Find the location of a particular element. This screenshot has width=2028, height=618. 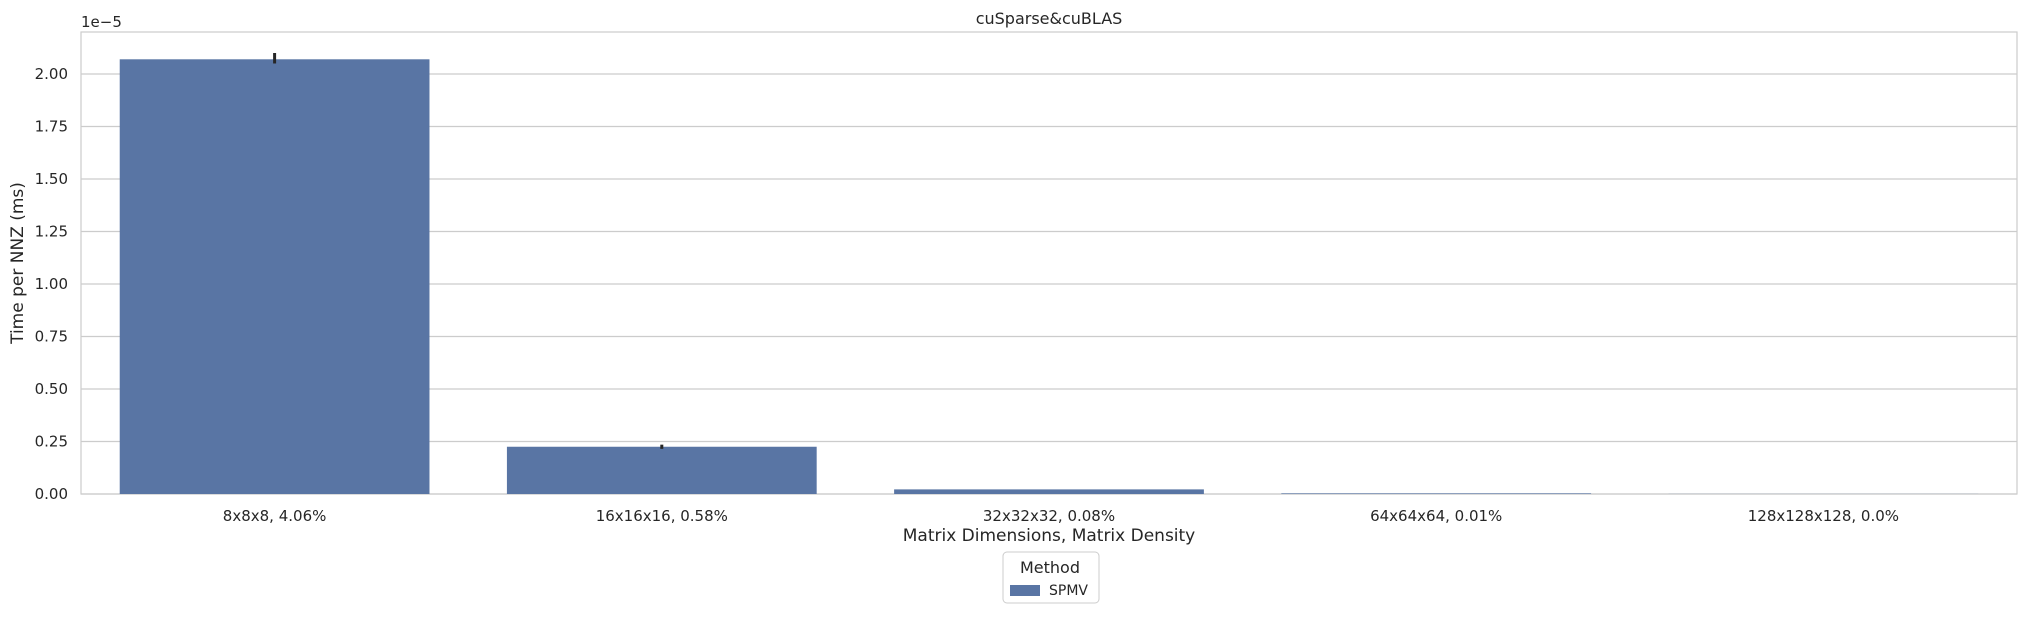

x-tick-label: 64x64x64, 0.01% is located at coordinates (1436, 516).